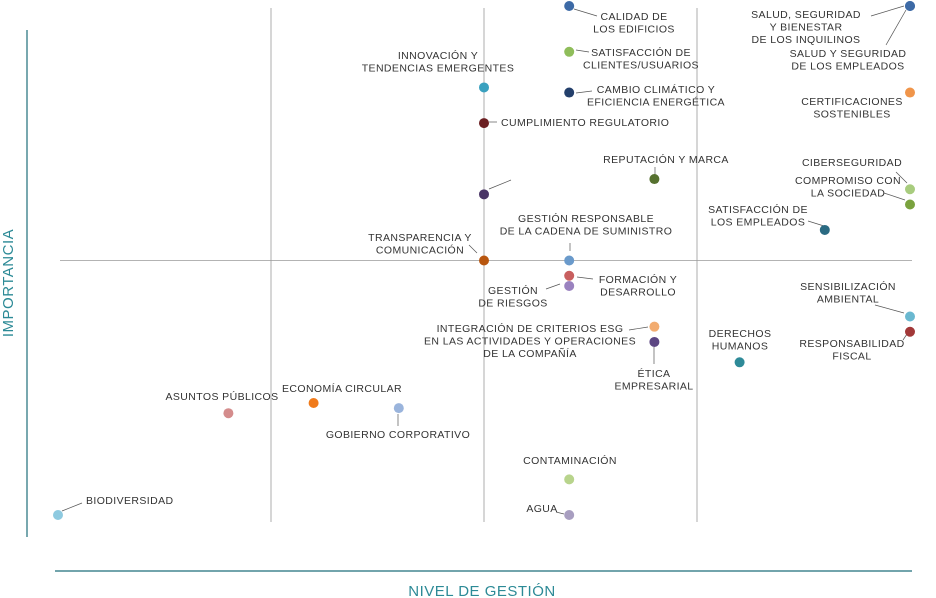  I want to click on data-label: SALUD Y SEGURIDAD DE LOS EMPLEADOS, so click(848, 60).